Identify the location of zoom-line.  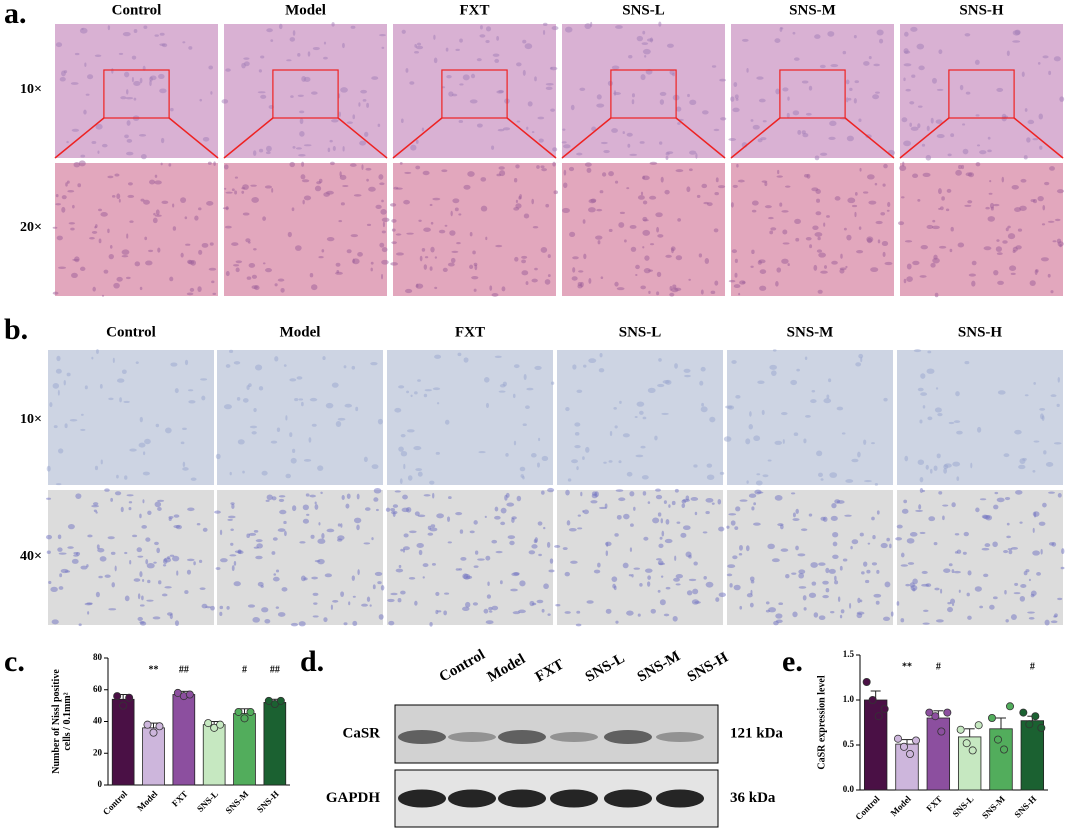
(362, 138).